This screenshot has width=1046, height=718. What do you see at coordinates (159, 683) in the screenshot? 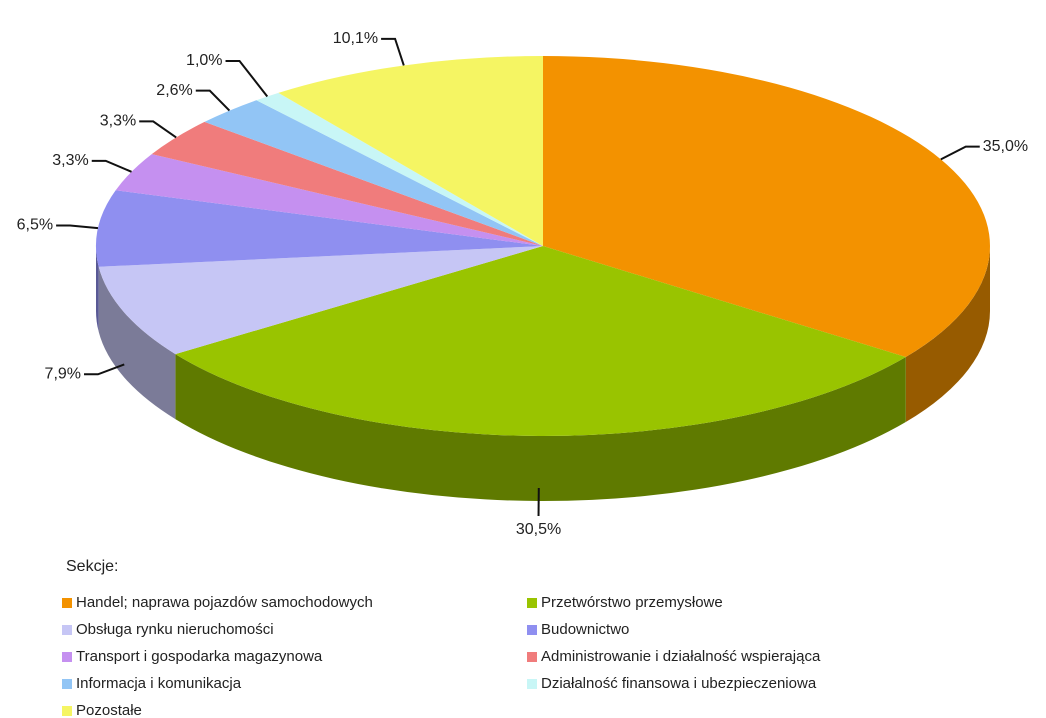
I see `legend-label: Informacja i komunikacja` at bounding box center [159, 683].